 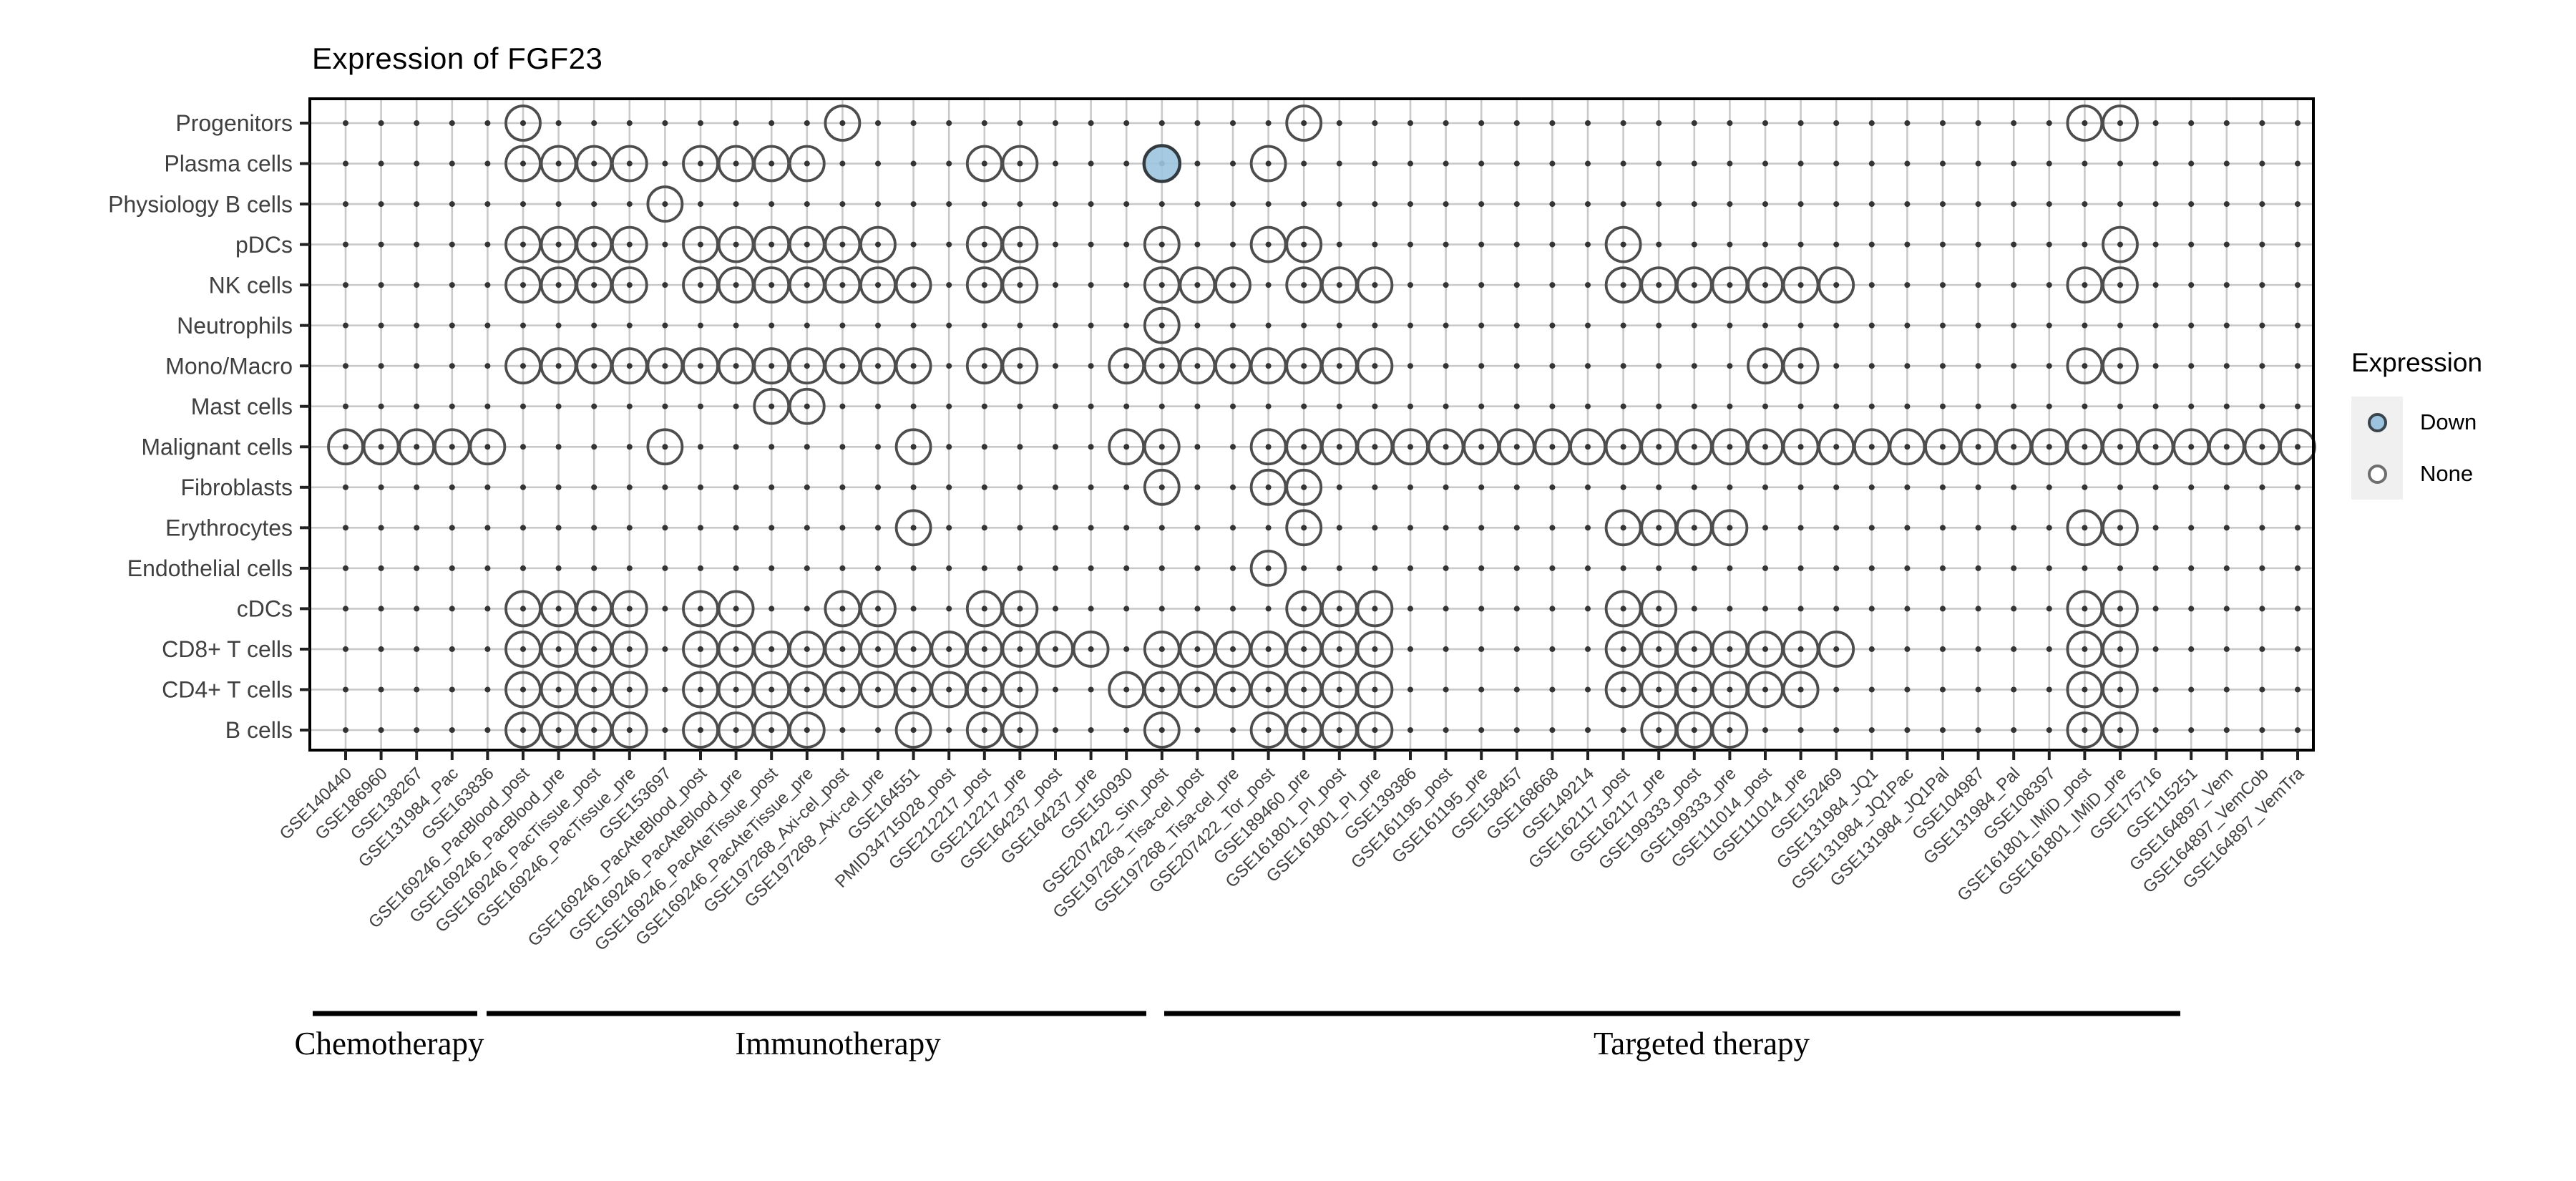 What do you see at coordinates (259, 730) in the screenshot?
I see `y-axis-label: B cells` at bounding box center [259, 730].